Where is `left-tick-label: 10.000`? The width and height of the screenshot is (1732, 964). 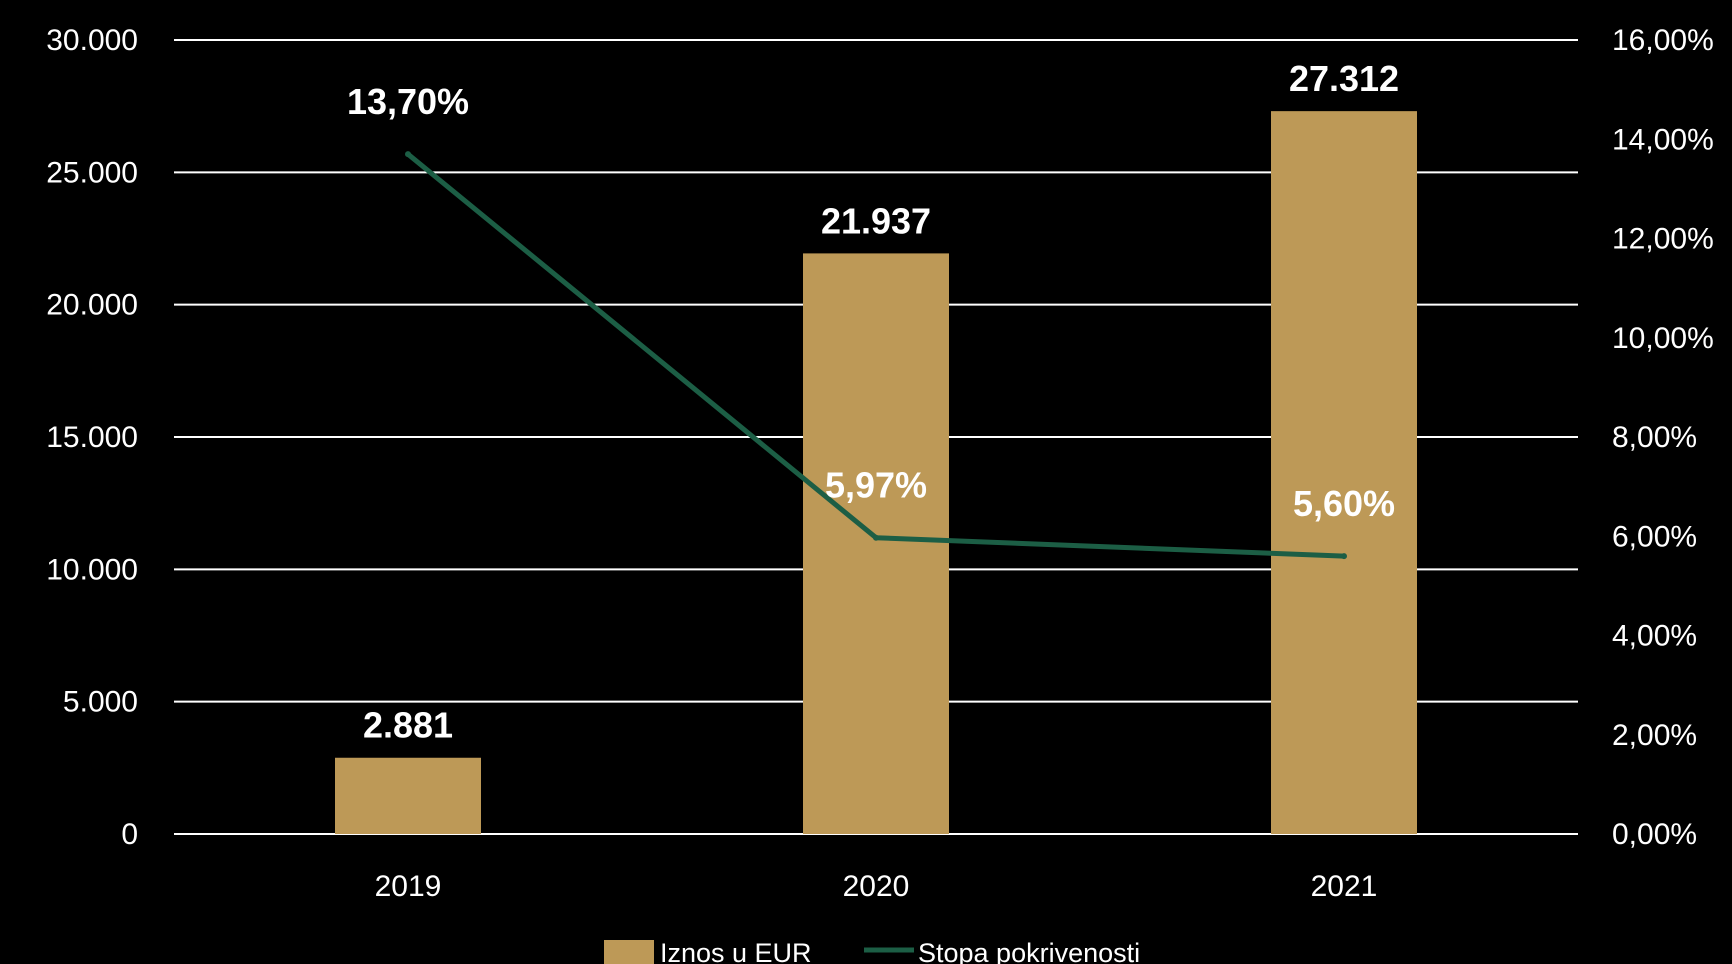 left-tick-label: 10.000 is located at coordinates (92, 569).